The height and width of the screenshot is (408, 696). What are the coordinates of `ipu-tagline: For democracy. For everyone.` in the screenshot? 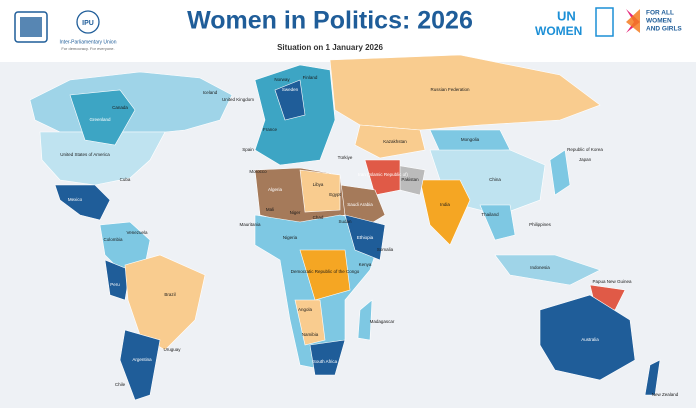 It's located at (87, 48).